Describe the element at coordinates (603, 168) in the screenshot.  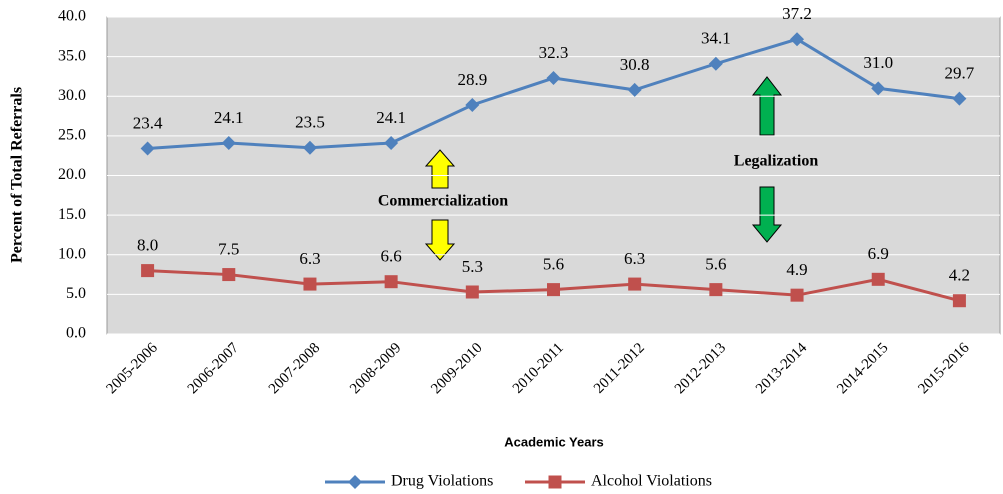
I see `arrows` at that location.